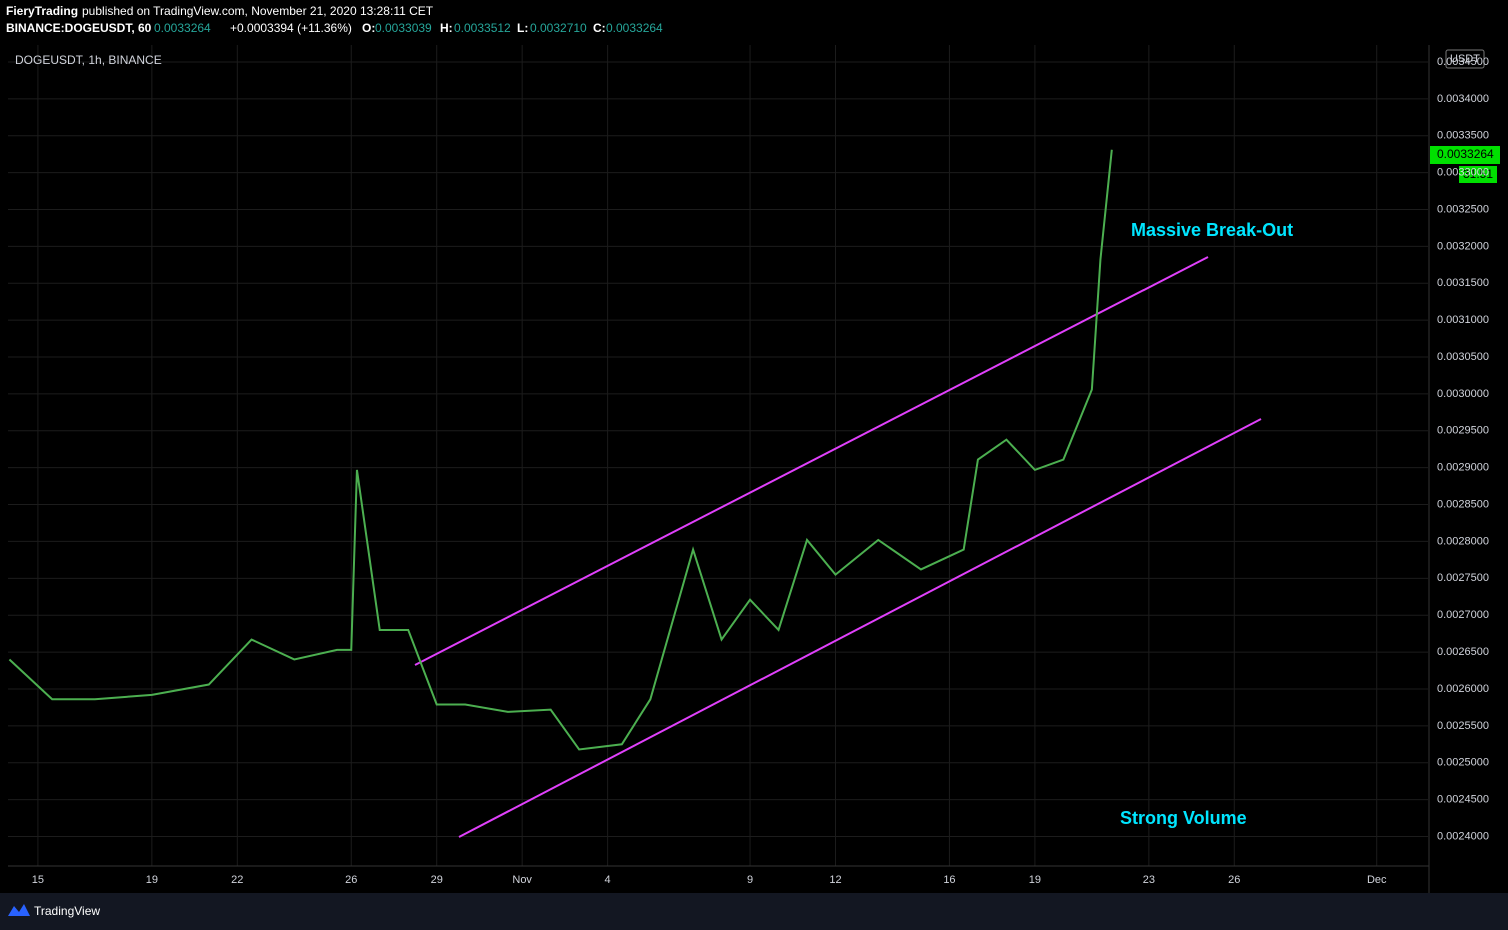  What do you see at coordinates (754, 911) in the screenshot?
I see `footer-bar` at bounding box center [754, 911].